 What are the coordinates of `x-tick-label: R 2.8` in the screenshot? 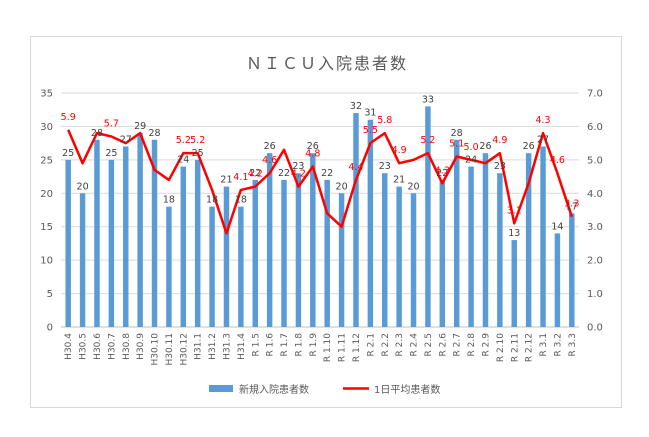 It's located at (472, 345).